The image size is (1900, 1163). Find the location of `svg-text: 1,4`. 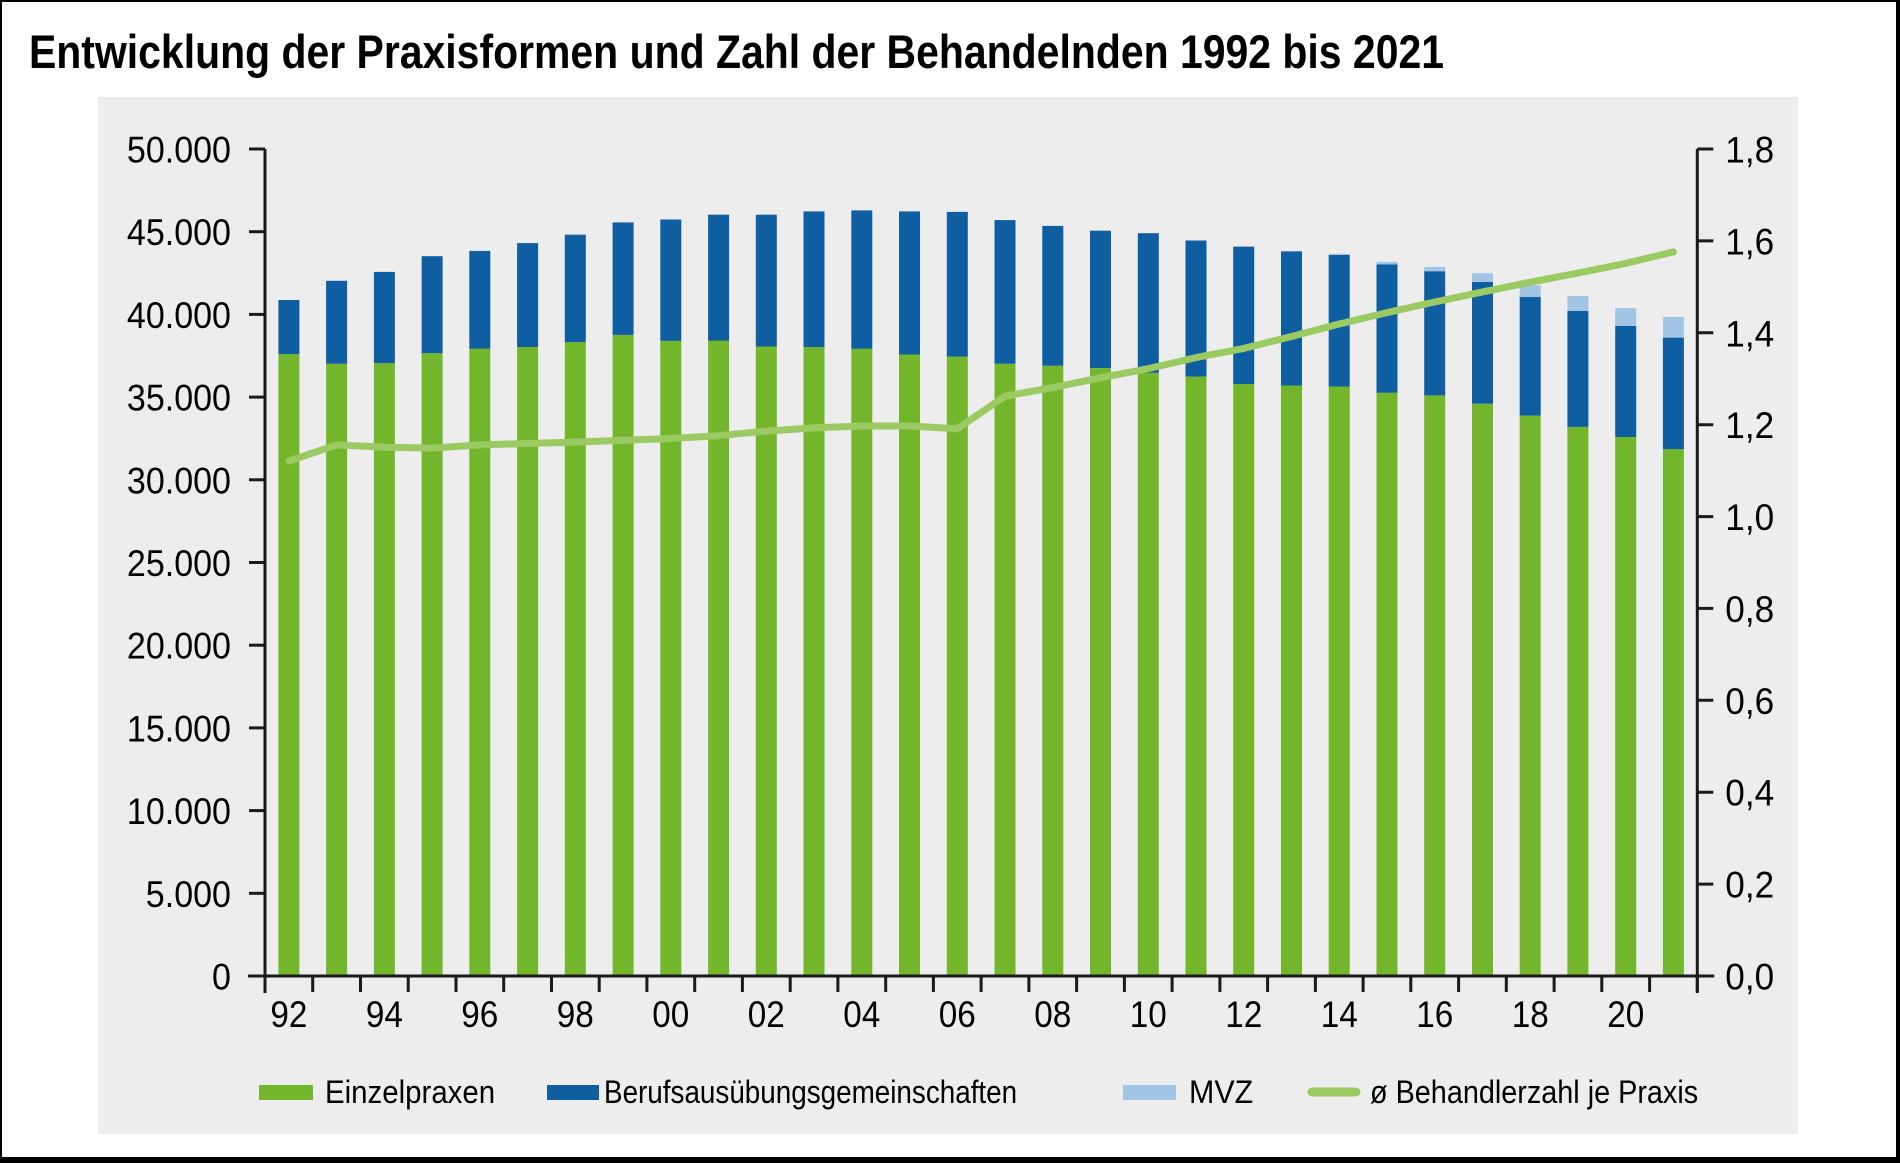

svg-text: 1,4 is located at coordinates (1749, 333).